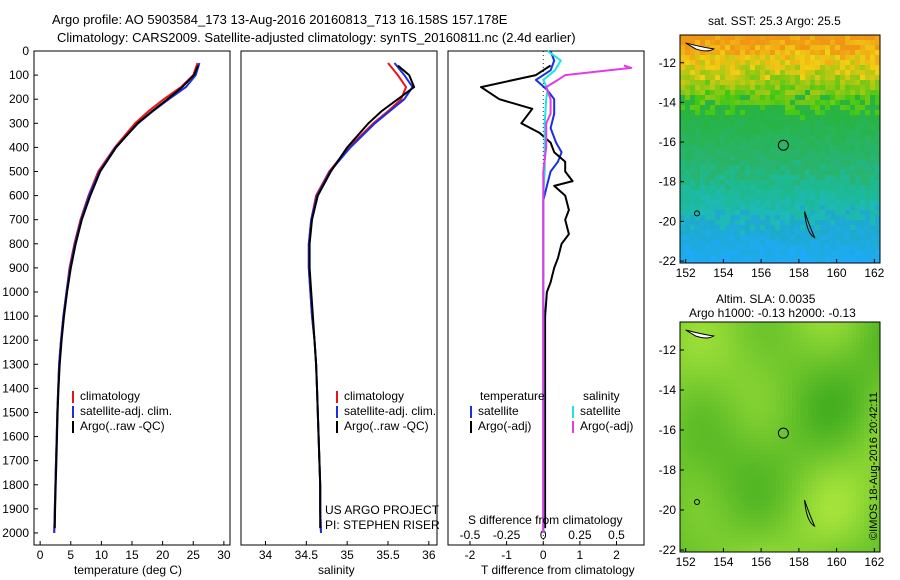  What do you see at coordinates (723, 562) in the screenshot?
I see `map-x-tick-label: 154` at bounding box center [723, 562].